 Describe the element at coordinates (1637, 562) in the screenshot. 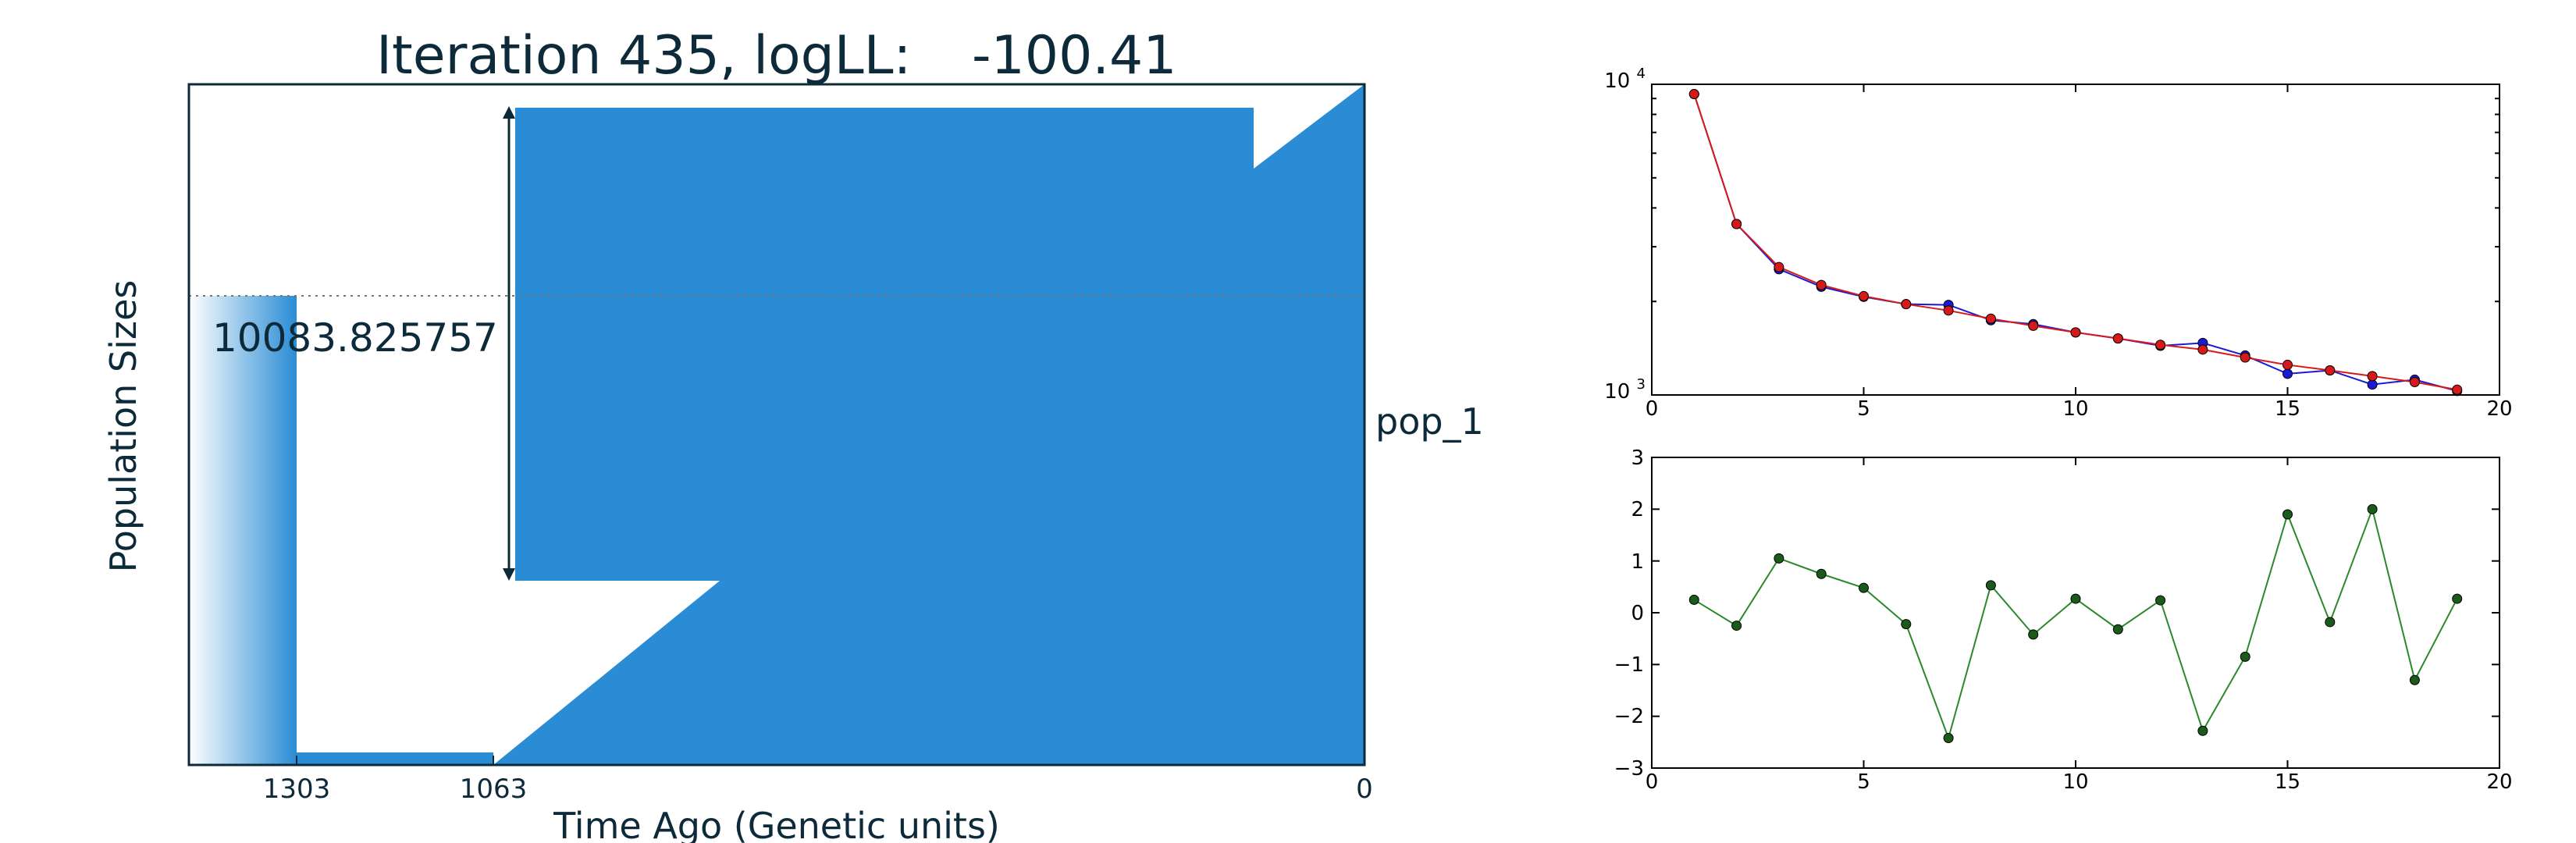

I see `y-tick-label: 1` at that location.